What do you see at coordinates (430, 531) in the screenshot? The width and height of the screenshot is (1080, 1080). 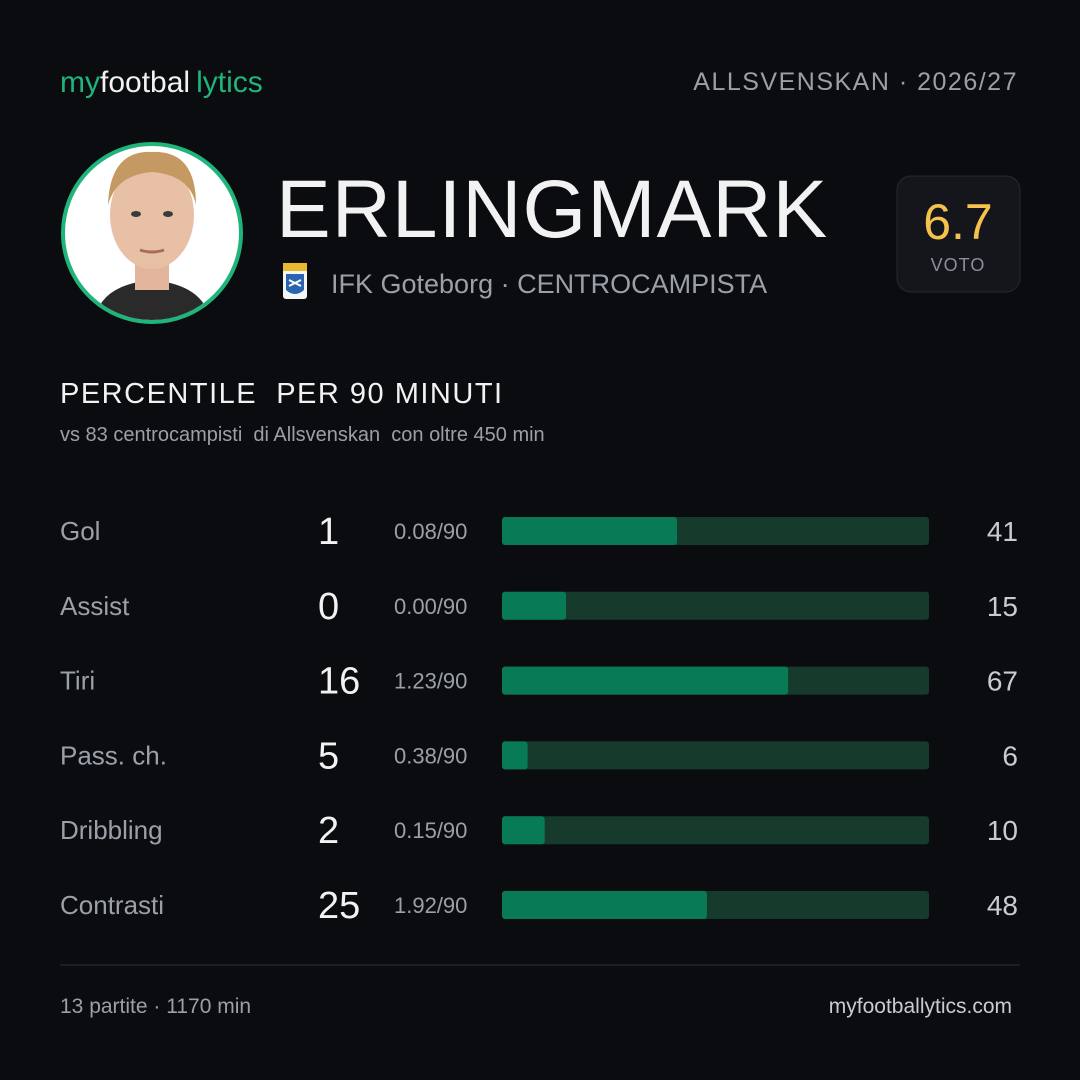 I see `row-per90: 0.08/90` at bounding box center [430, 531].